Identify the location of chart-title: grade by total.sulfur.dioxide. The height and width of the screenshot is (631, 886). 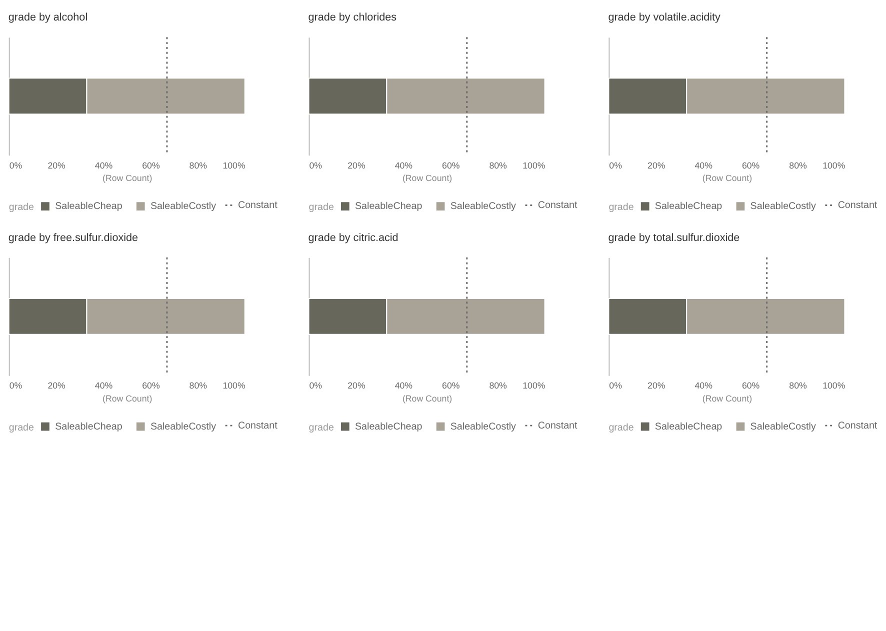
(674, 238).